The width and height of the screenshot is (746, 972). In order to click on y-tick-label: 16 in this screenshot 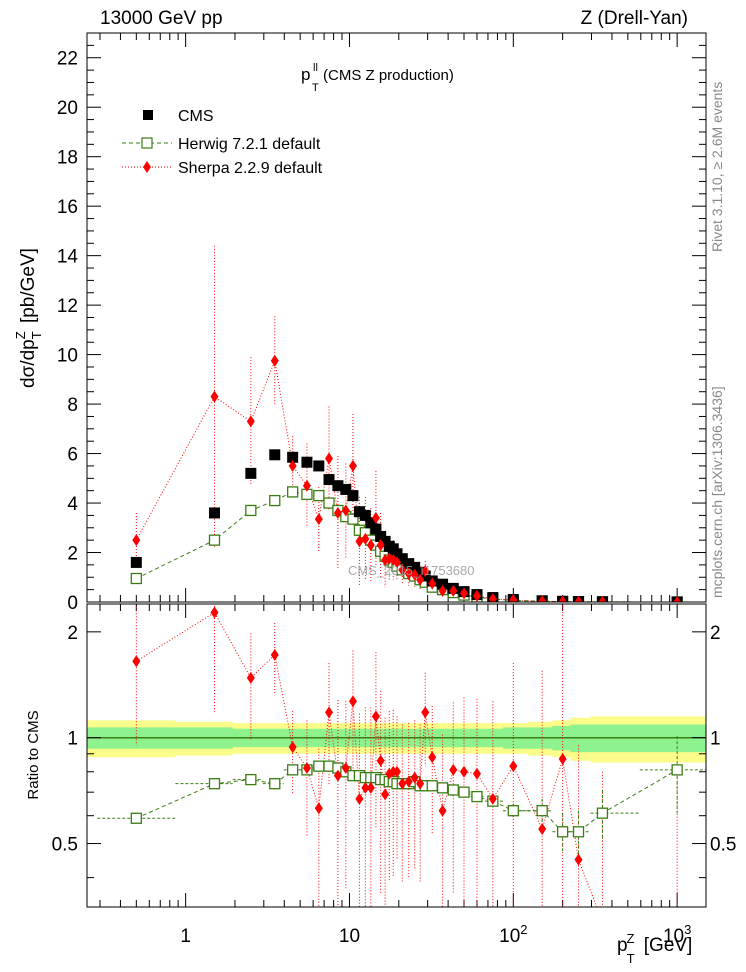, I will do `click(67, 207)`.